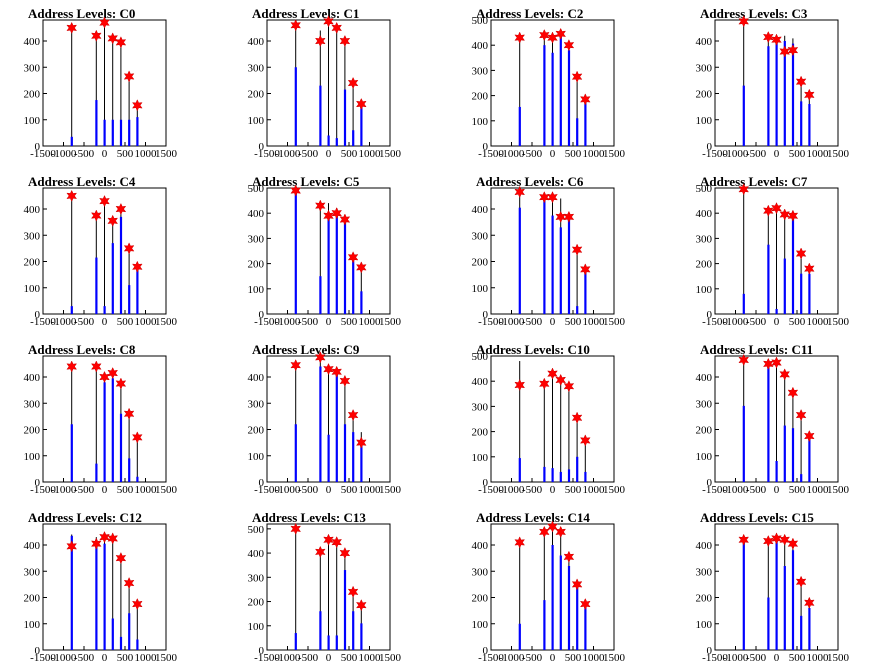  What do you see at coordinates (82, 13) in the screenshot?
I see `chart-title: Address Levels: C0` at bounding box center [82, 13].